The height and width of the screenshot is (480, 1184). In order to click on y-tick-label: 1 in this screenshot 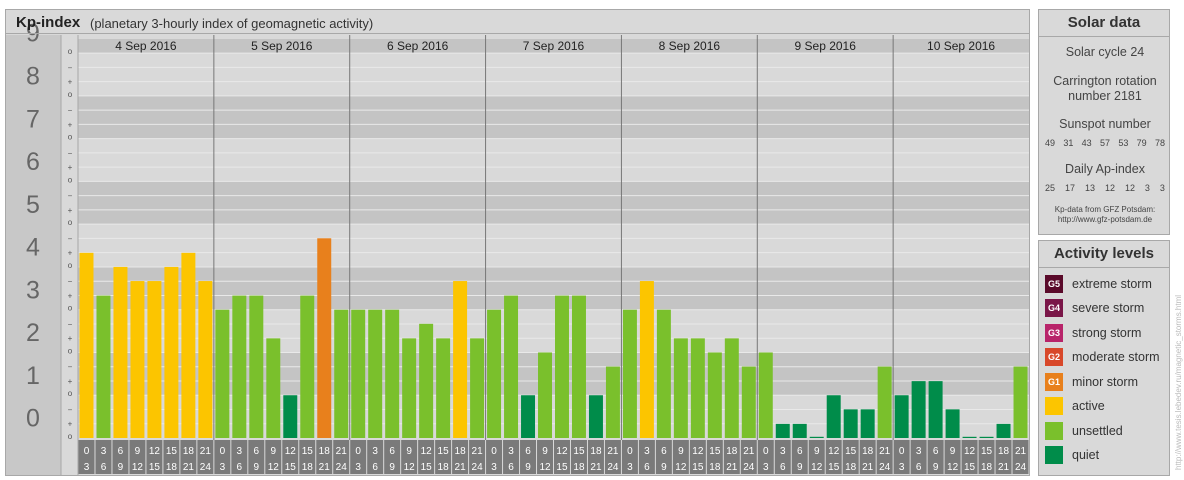, I will do `click(33, 376)`.